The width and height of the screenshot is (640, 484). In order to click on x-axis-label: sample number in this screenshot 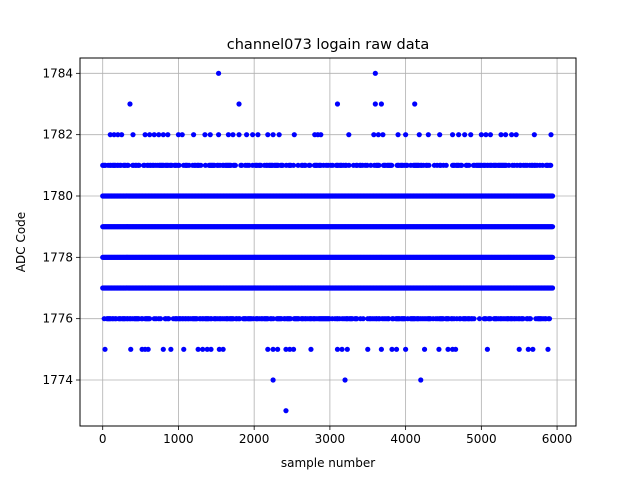, I will do `click(328, 463)`.